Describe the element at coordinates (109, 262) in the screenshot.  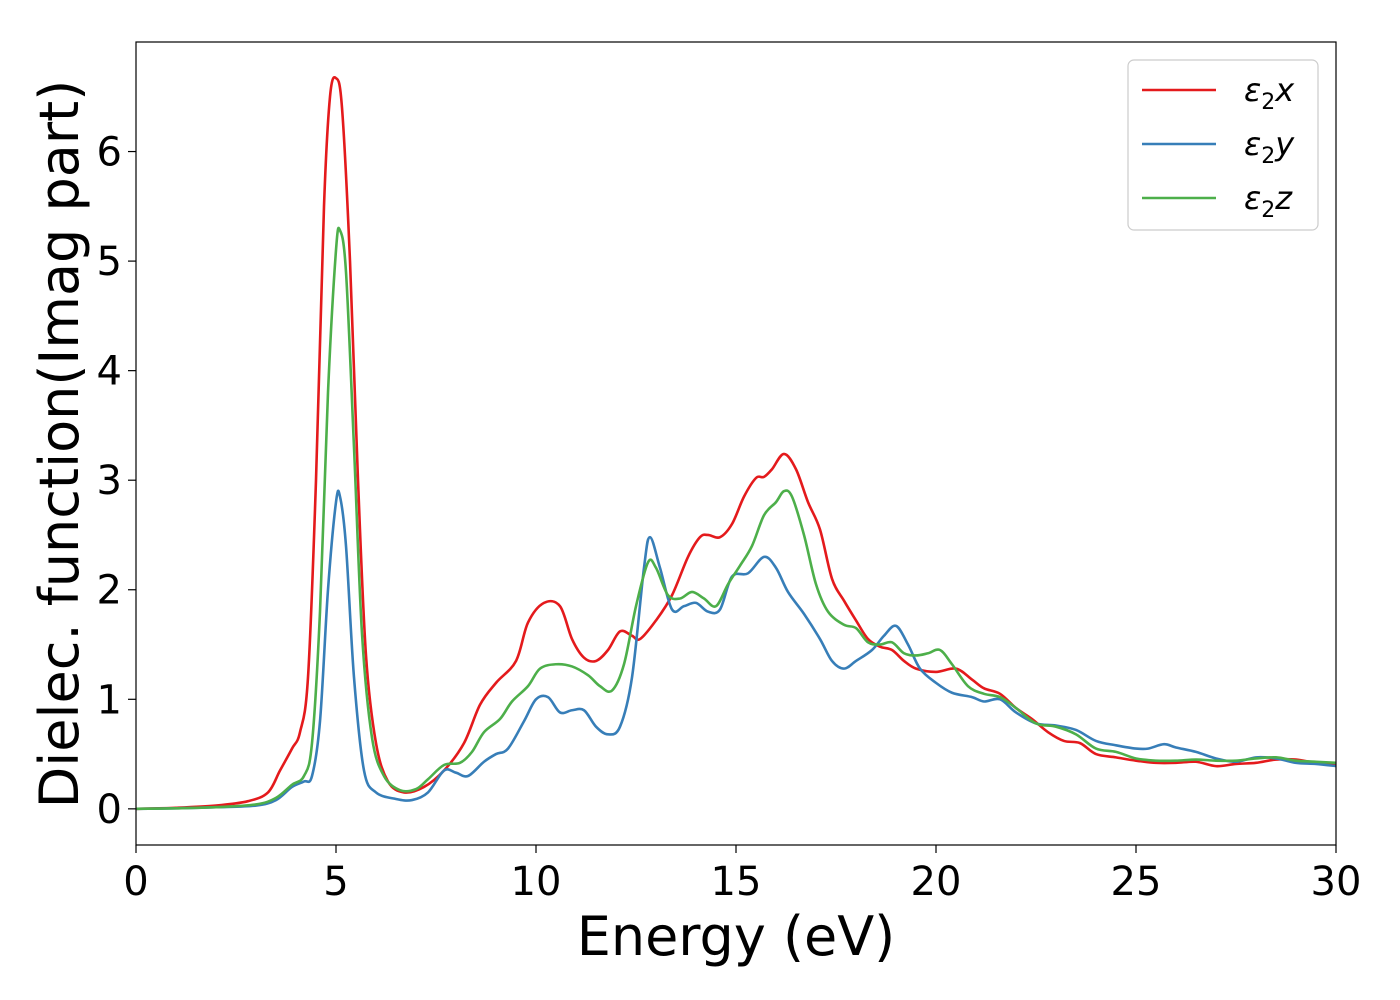
I see `y-tick-label: 5` at that location.